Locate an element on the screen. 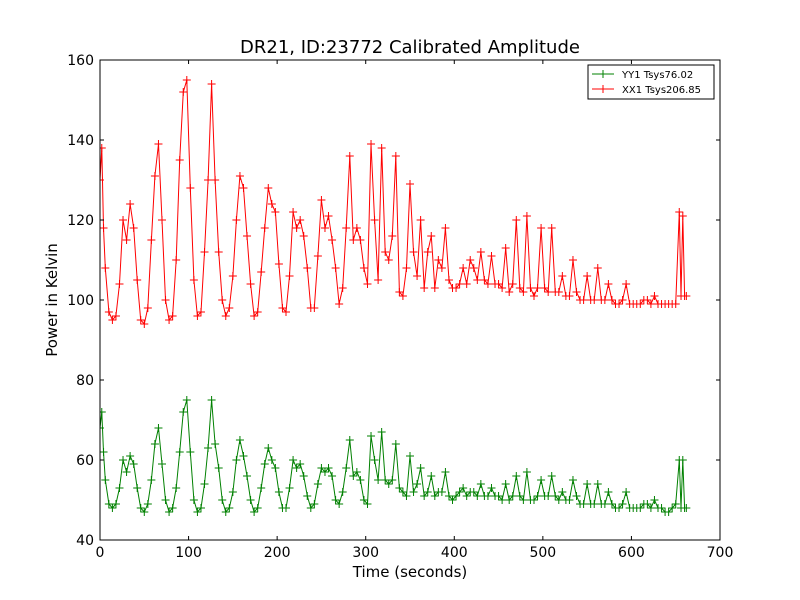 The width and height of the screenshot is (800, 600). y-tick-label: 80 is located at coordinates (85, 381).